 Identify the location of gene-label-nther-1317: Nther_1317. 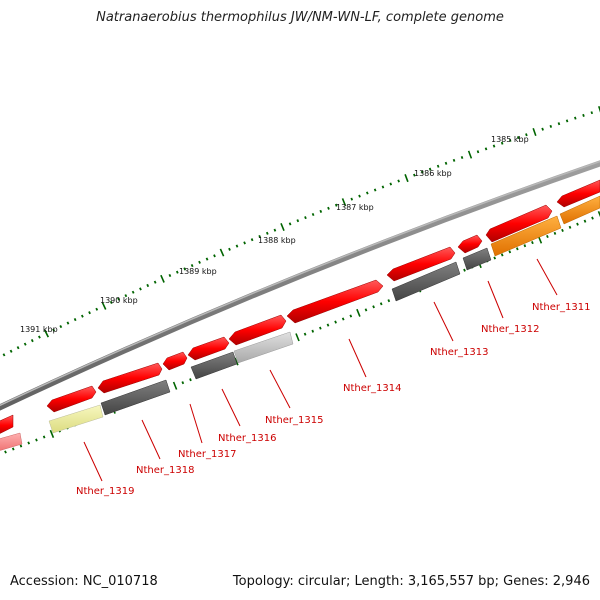
(207, 454).